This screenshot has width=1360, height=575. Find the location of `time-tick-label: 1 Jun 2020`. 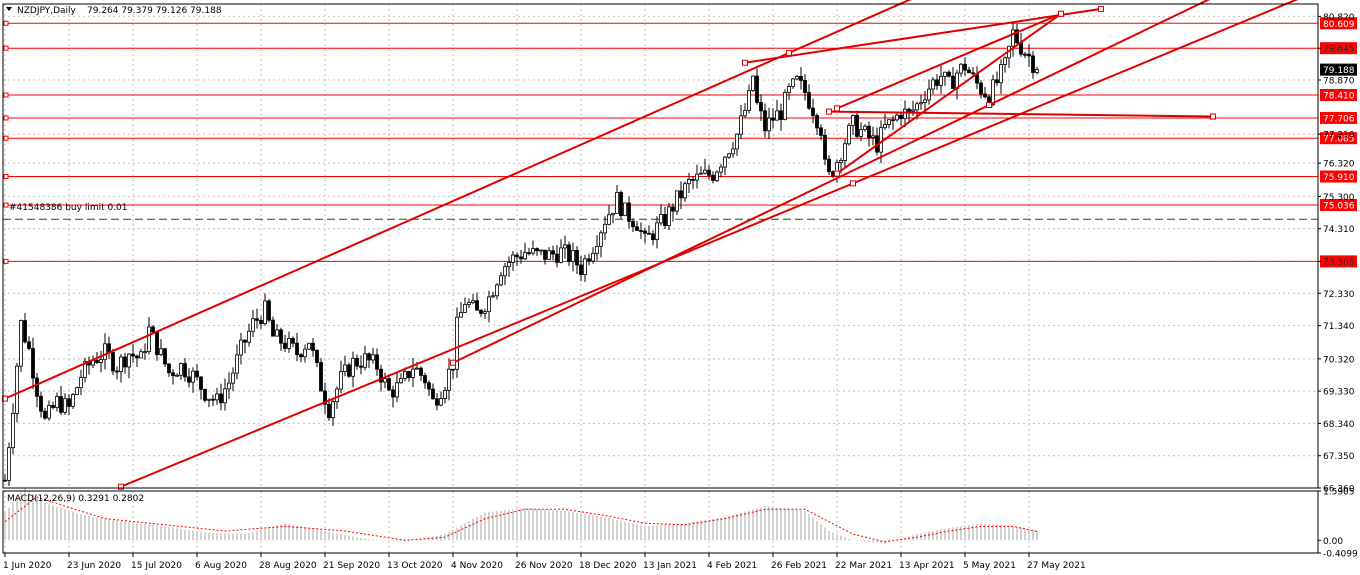

time-tick-label: 1 Jun 2020 is located at coordinates (27, 566).